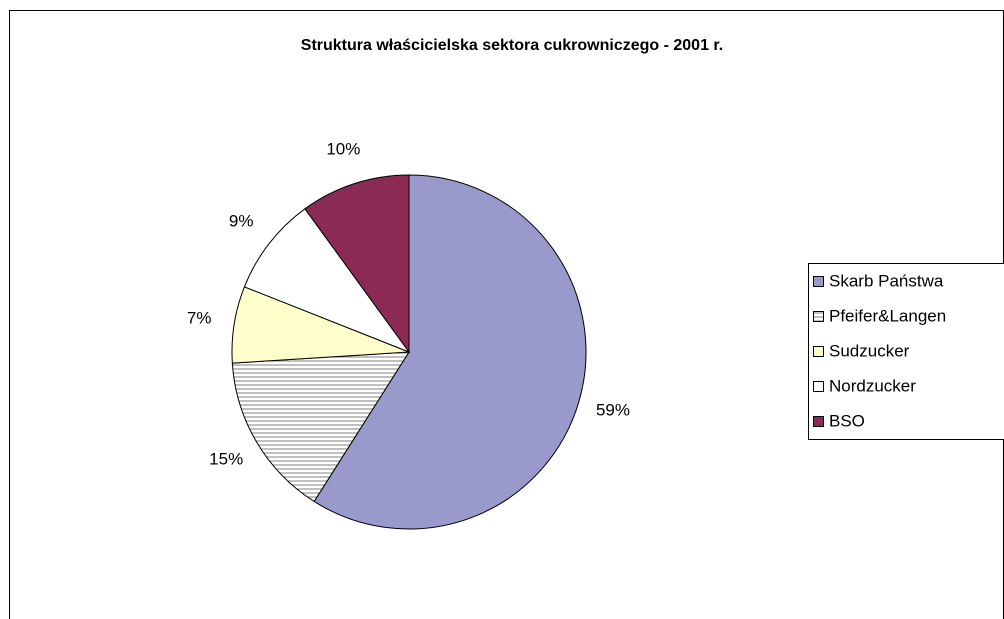  Describe the element at coordinates (226, 459) in the screenshot. I see `data-label: 15%` at that location.